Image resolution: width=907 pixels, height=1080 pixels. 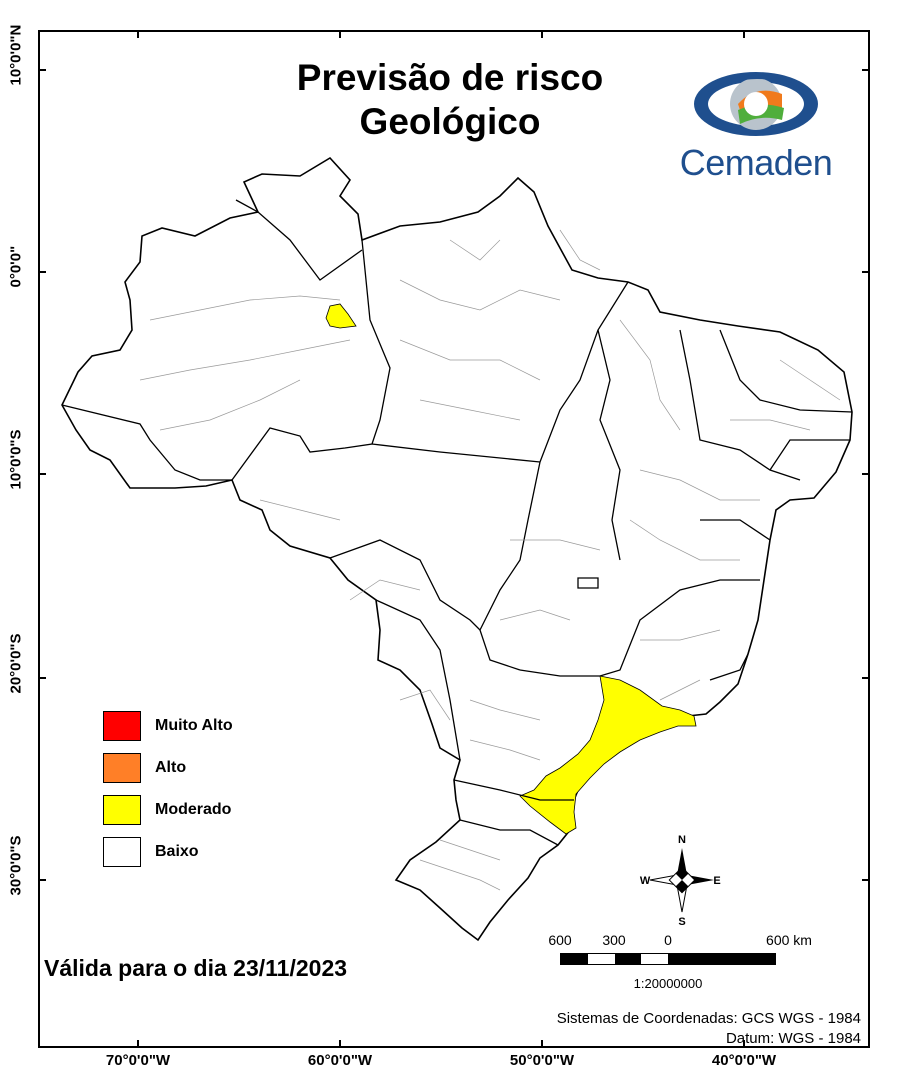 I want to click on lon-label-50w: 50°0'0"W, so click(x=542, y=1060).